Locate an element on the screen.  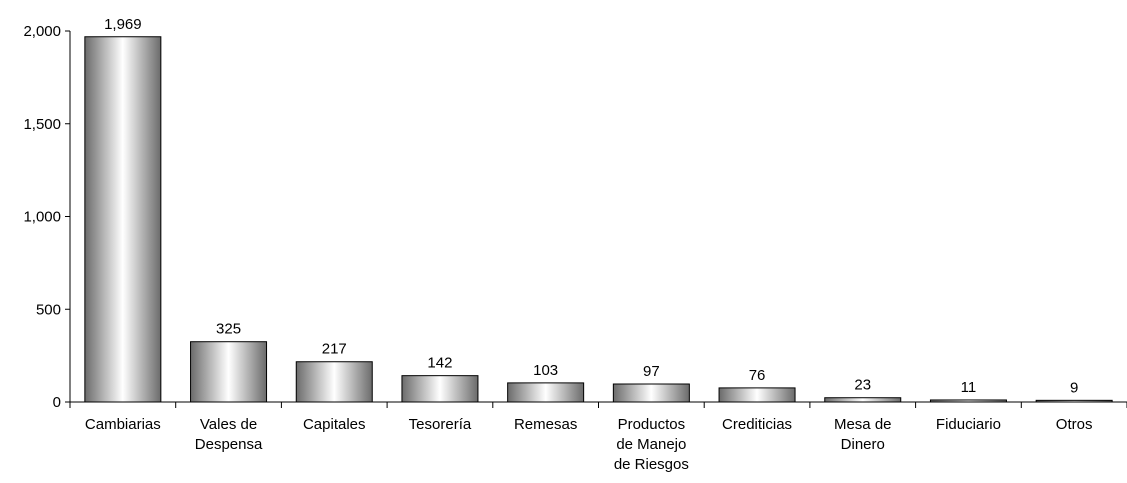
y-tick-label: 1,000 is located at coordinates (42, 217).